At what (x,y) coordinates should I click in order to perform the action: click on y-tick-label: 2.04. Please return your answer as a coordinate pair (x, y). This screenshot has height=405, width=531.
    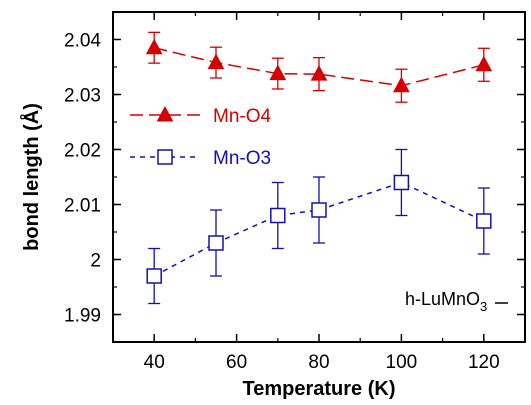
    Looking at the image, I should click on (82, 41).